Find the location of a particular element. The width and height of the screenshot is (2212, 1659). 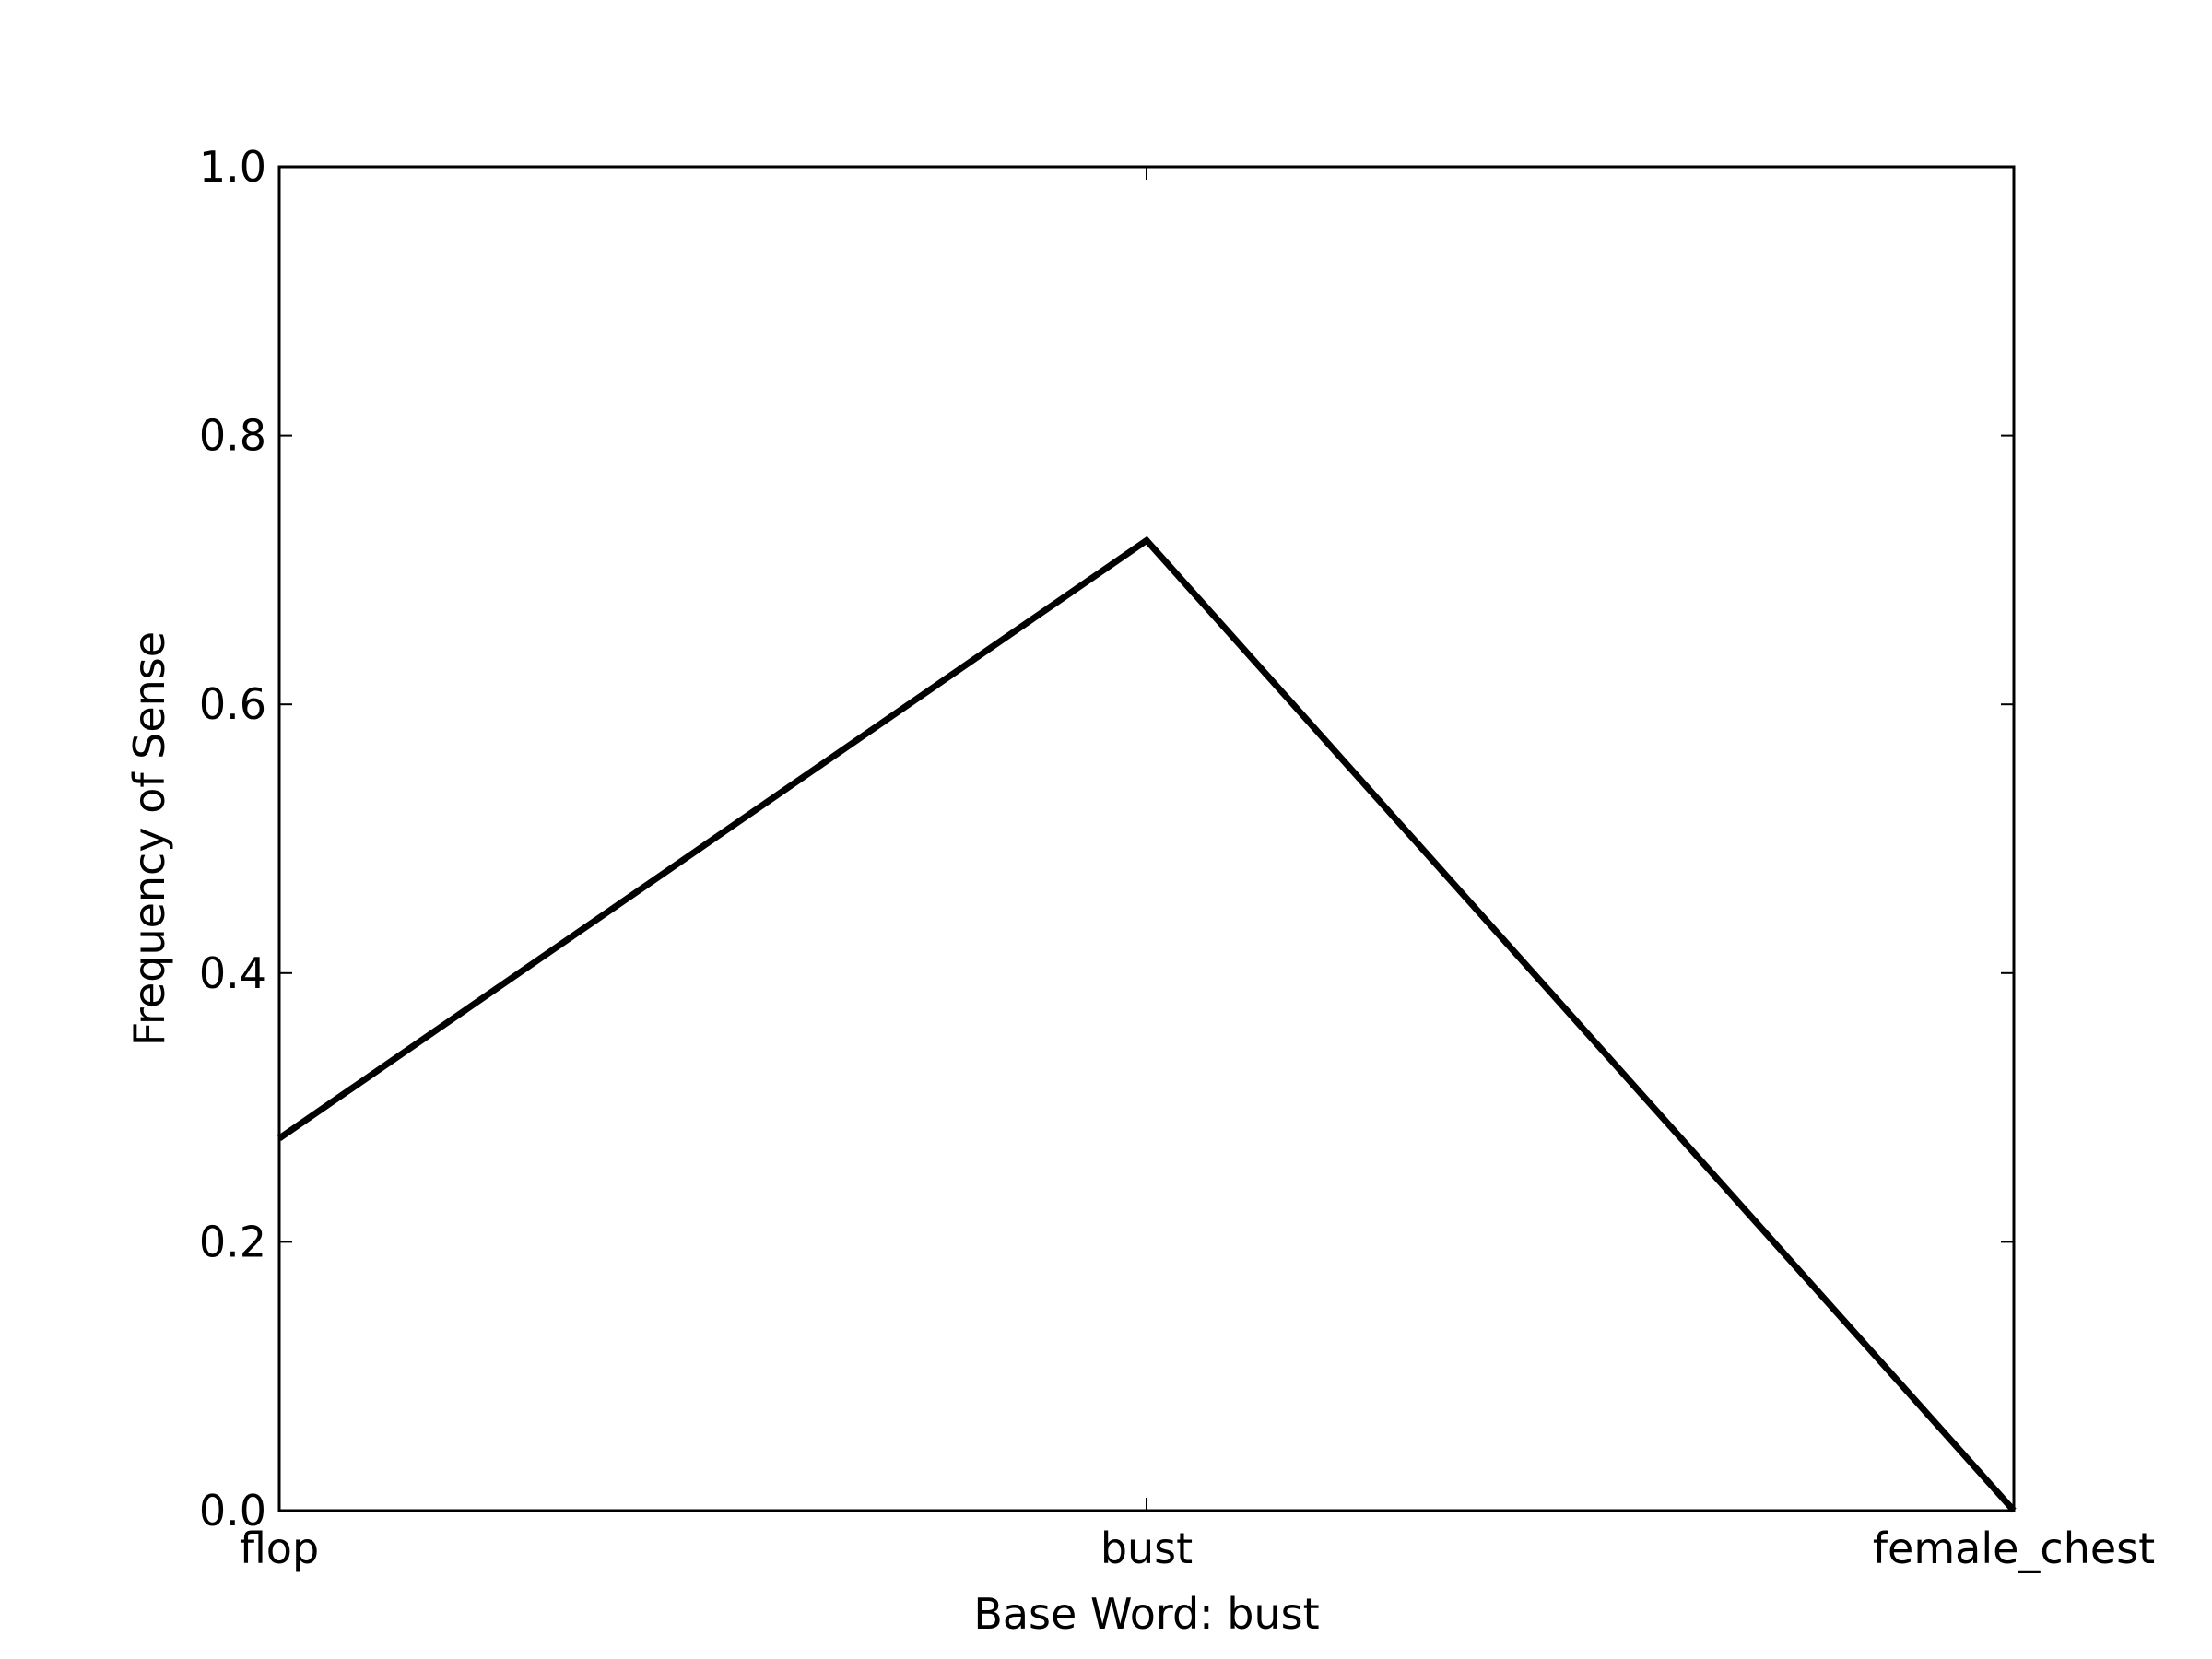

y-tick-label: 0.2 is located at coordinates (232, 1241).